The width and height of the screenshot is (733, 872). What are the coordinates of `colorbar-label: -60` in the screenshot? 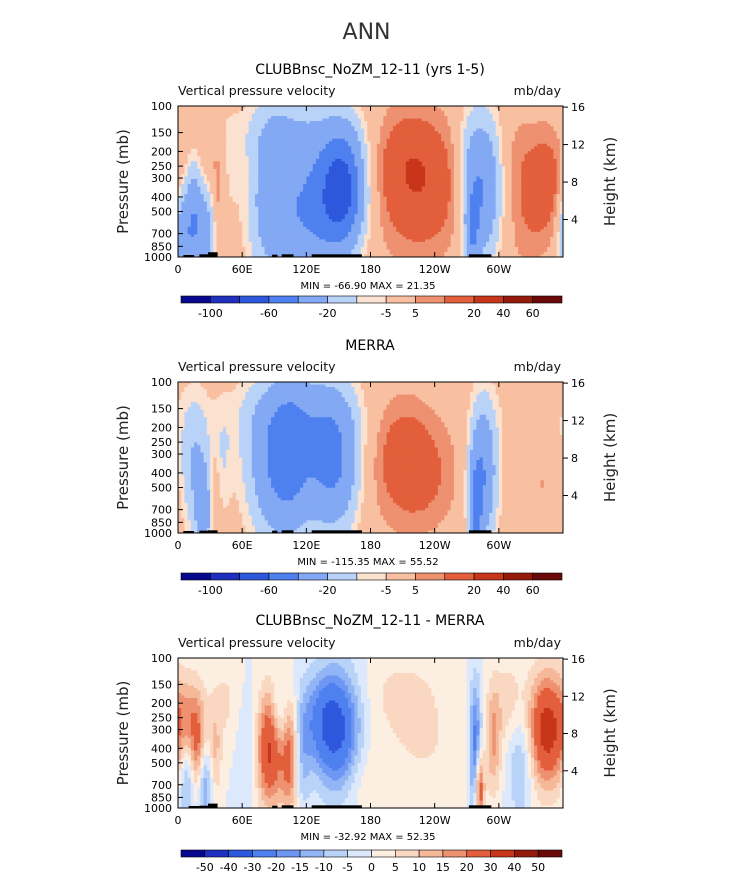 It's located at (269, 313).